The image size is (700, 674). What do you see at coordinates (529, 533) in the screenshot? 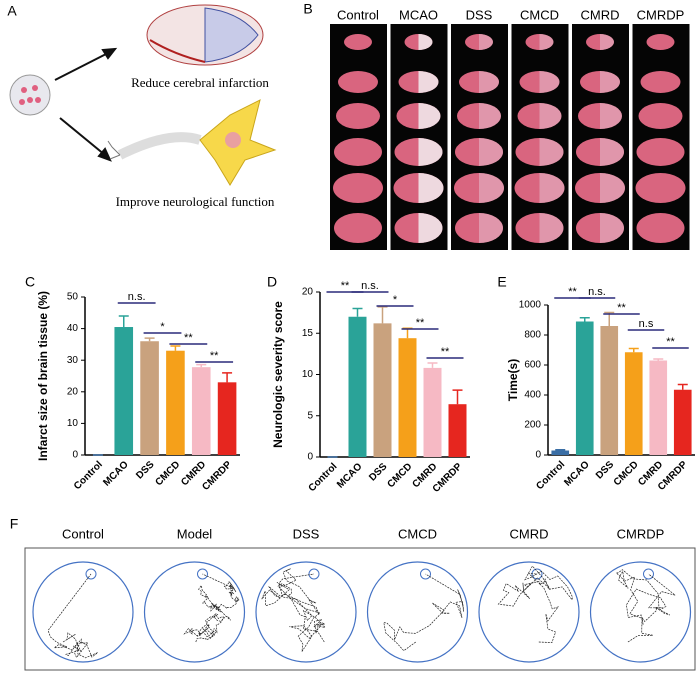
I see `track-label: CMRD` at bounding box center [529, 533].